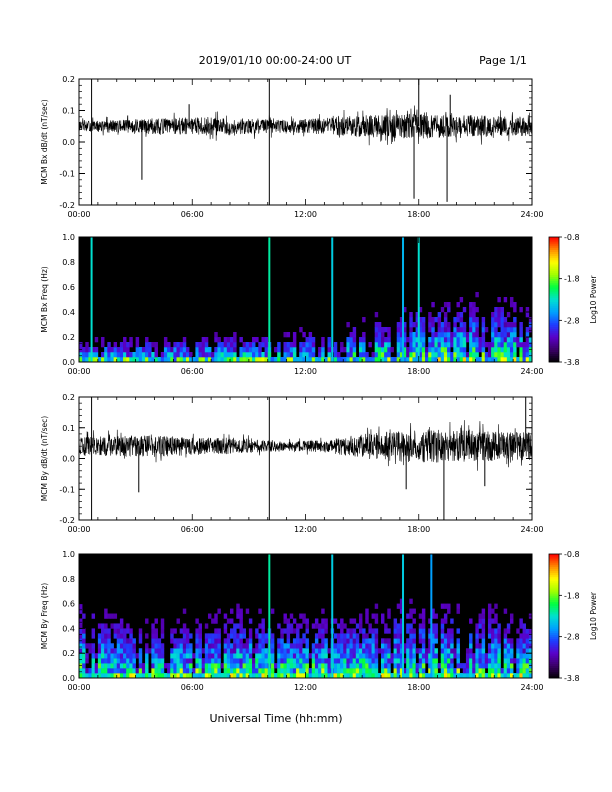 The height and width of the screenshot is (792, 612). I want to click on series-line, so click(305, 125).